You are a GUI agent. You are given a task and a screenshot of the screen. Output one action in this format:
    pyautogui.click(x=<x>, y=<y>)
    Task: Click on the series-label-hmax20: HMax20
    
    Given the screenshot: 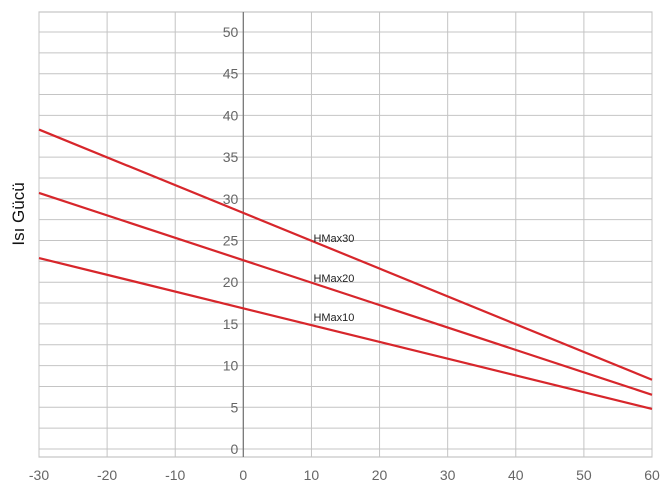 What is the action you would take?
    pyautogui.click(x=333, y=279)
    